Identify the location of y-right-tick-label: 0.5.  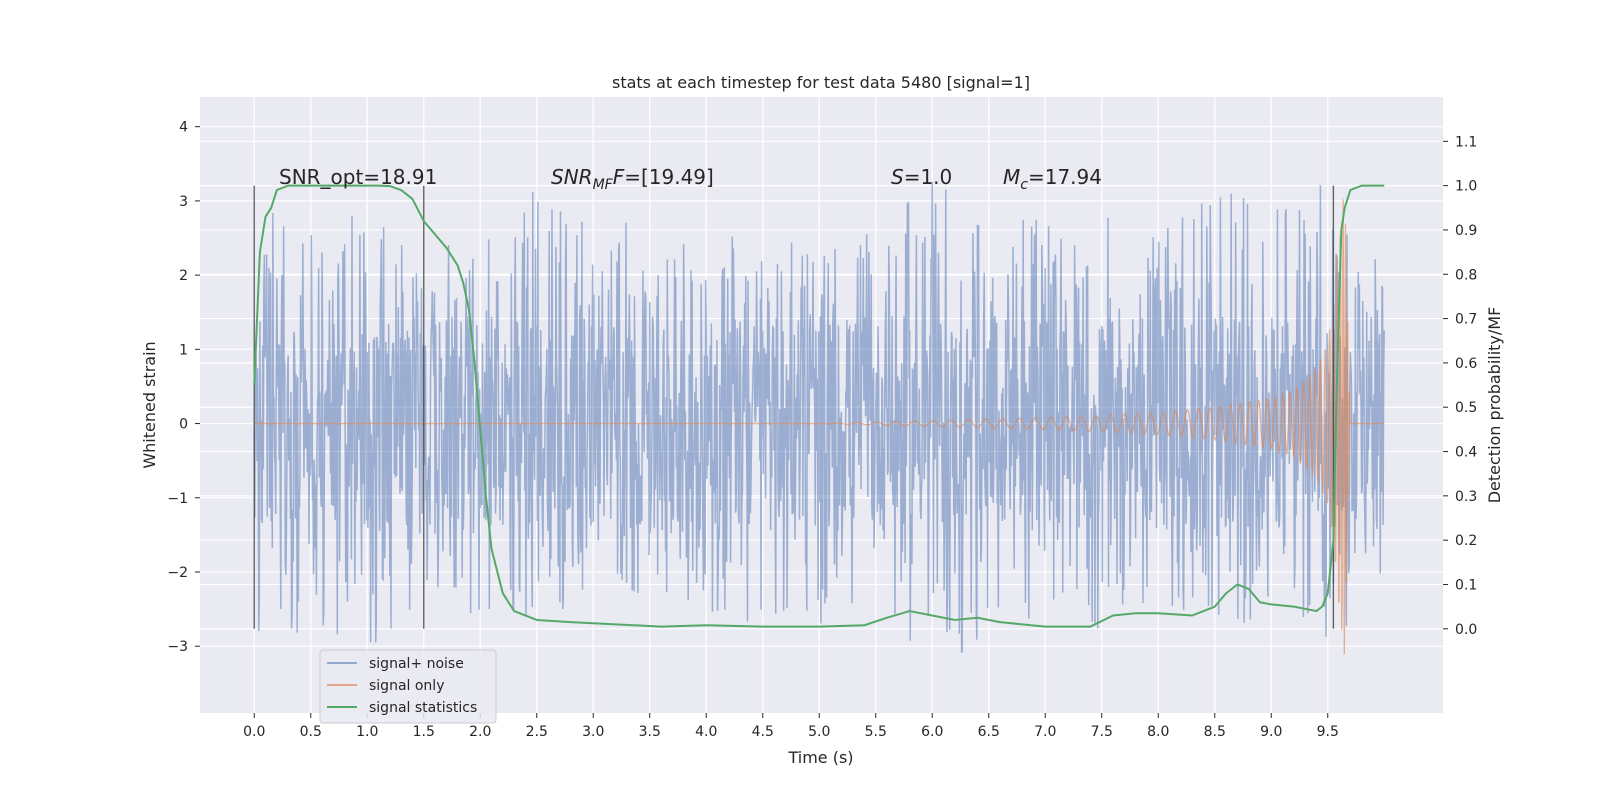
(1466, 408).